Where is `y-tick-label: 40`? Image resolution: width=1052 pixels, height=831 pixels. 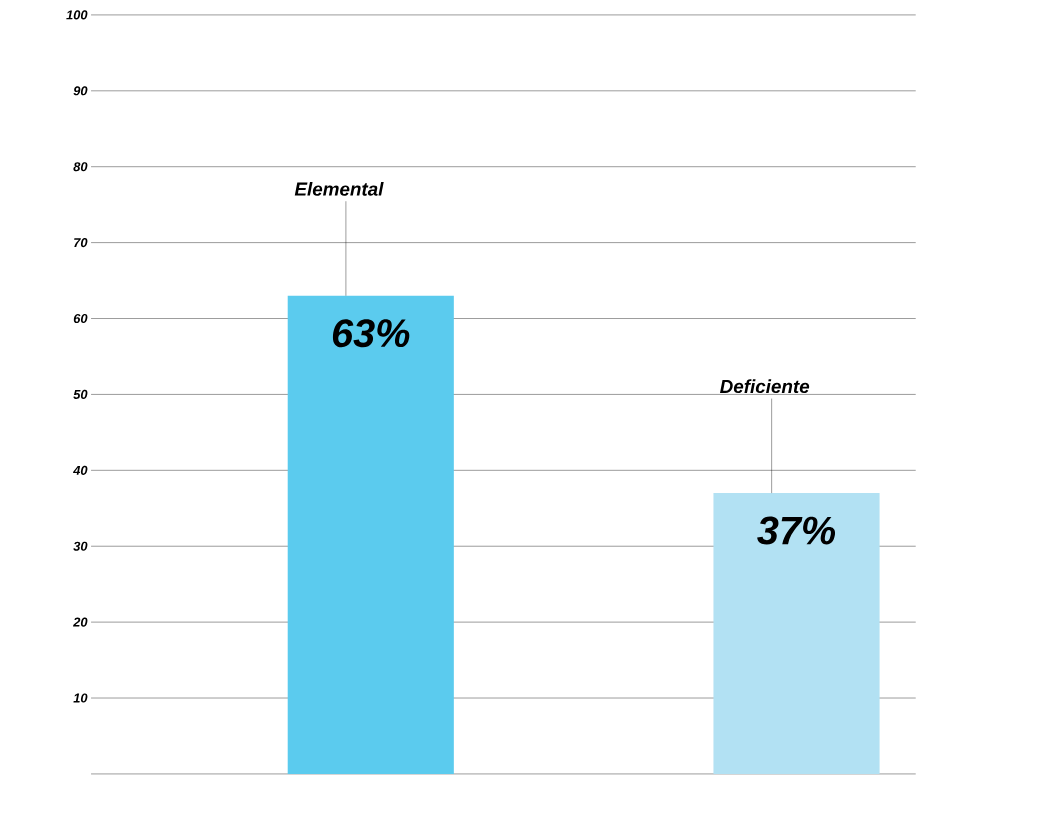
y-tick-label: 40 is located at coordinates (80, 470).